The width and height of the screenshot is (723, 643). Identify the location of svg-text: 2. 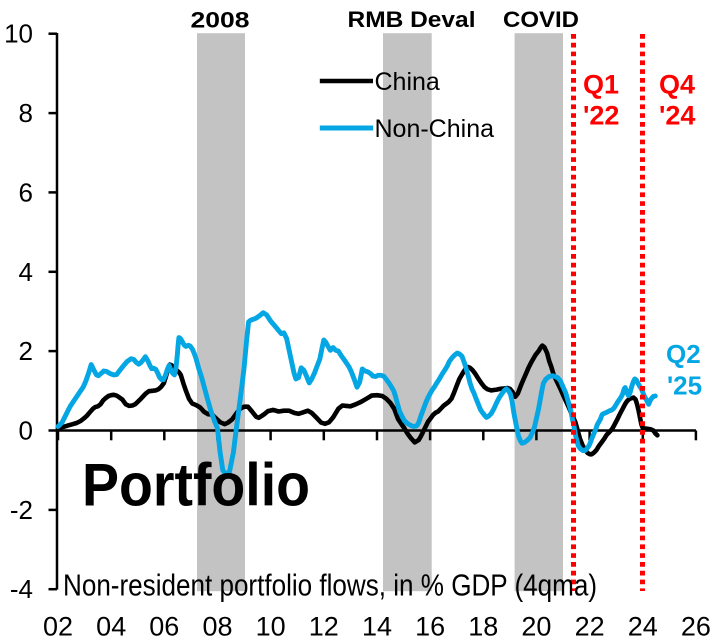
(26, 351).